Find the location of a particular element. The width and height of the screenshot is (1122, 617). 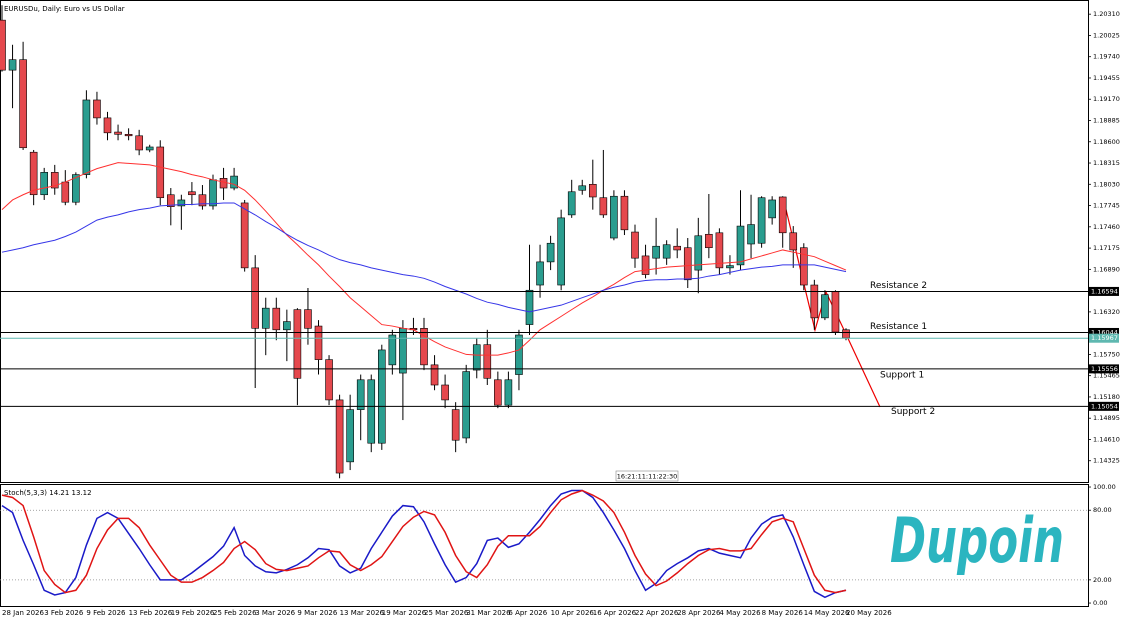

y-tick-label: 1.18030 is located at coordinates (1106, 184).